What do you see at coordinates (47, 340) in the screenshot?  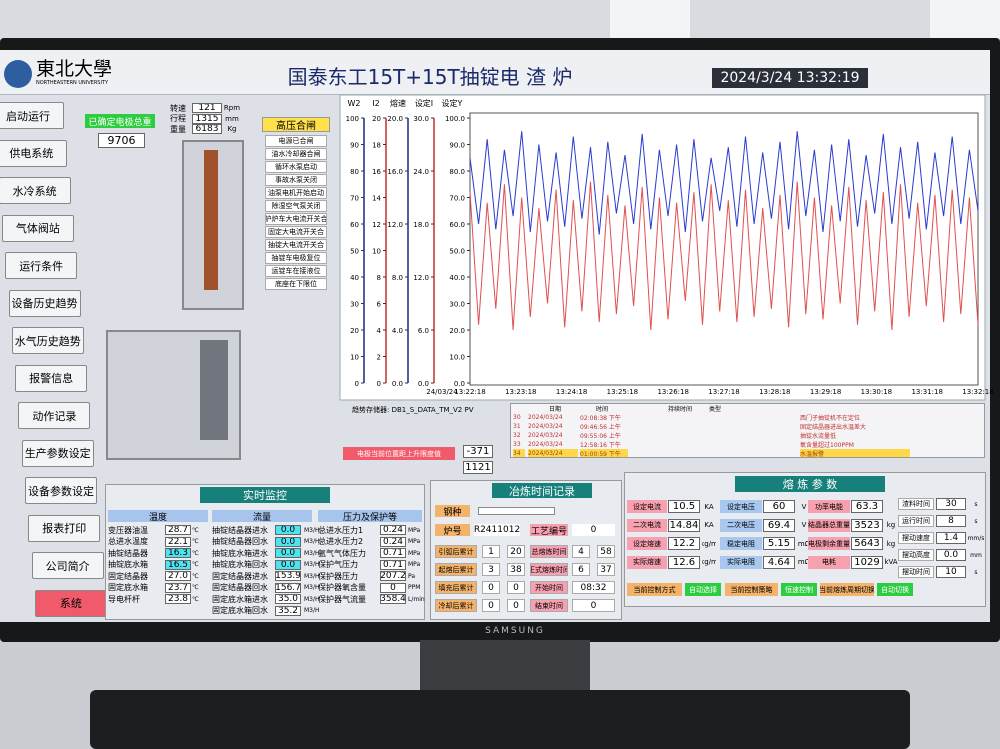 I see `nav-button: 水气历史趋势` at bounding box center [47, 340].